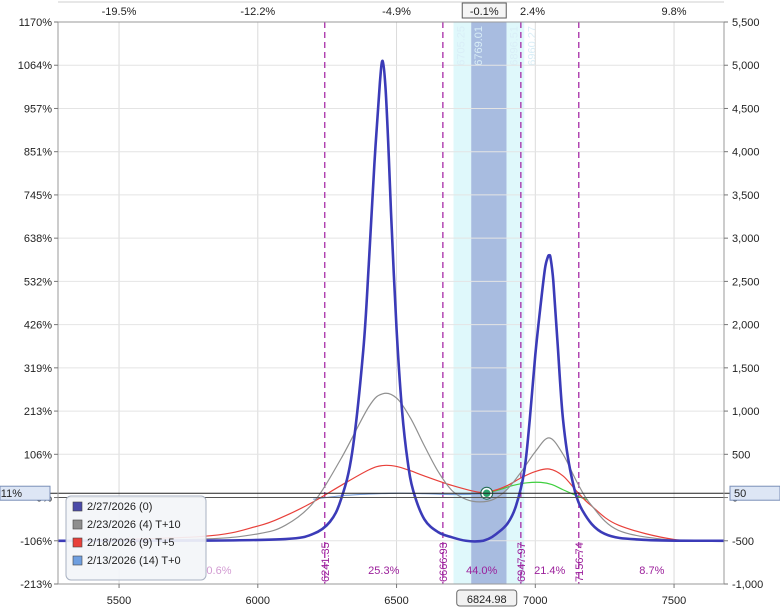 This screenshot has width=780, height=608. What do you see at coordinates (532, 12) in the screenshot?
I see `top-tick-4: 2.4%` at bounding box center [532, 12].